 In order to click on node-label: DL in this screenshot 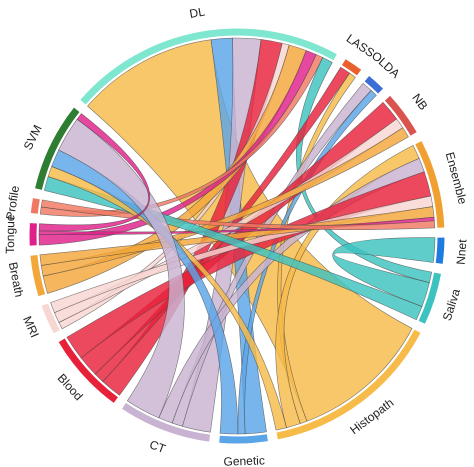, I will do `click(197, 12)`.